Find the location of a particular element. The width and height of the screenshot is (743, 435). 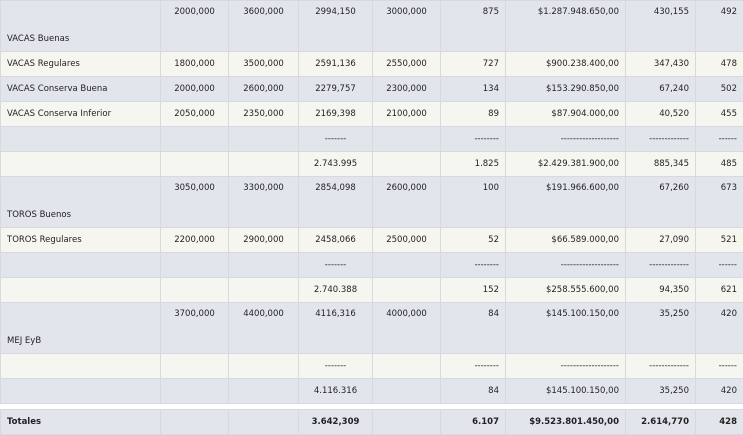

cell: 478 is located at coordinates (719, 64).